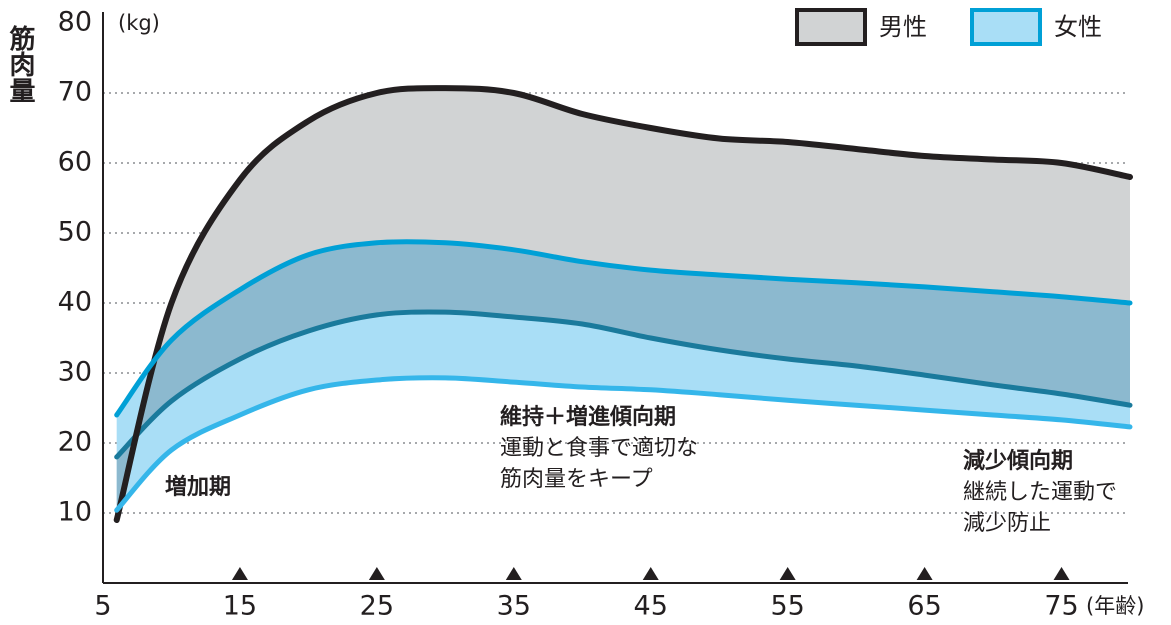  Describe the element at coordinates (20, 63) in the screenshot. I see `y-axis-label: 筋肉量` at that location.